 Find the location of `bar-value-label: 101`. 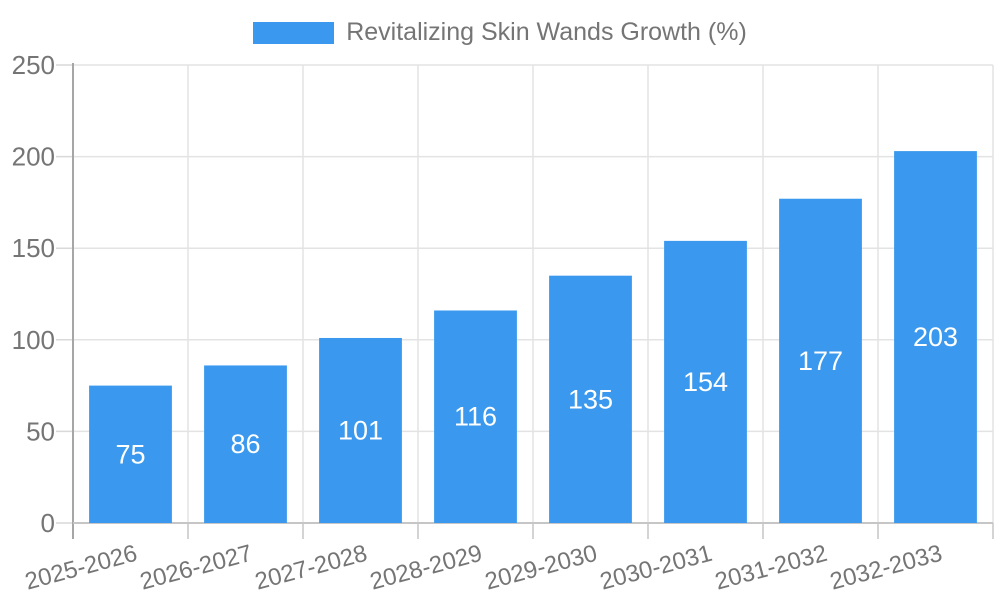

bar-value-label: 101 is located at coordinates (360, 430).